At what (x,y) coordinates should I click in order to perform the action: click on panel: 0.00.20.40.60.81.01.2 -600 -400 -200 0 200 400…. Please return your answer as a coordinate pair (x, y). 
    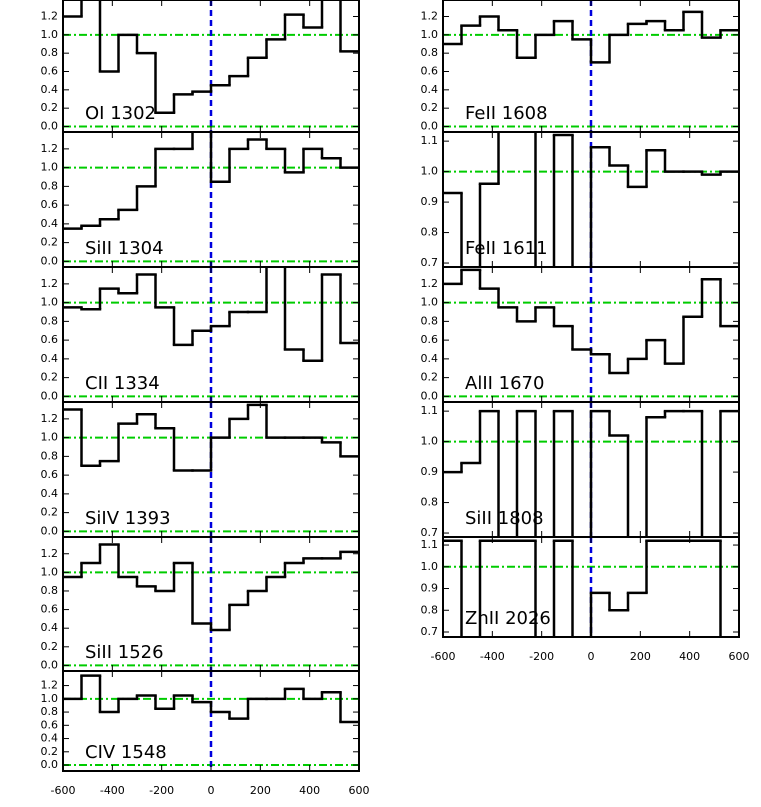
    Looking at the image, I should click on (205, 733).